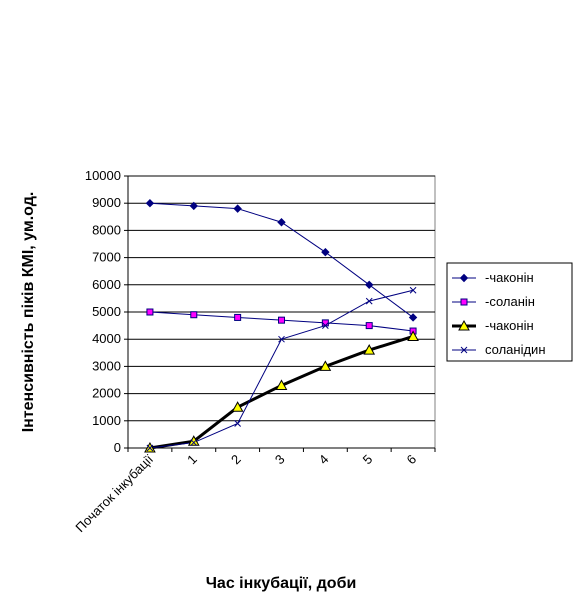 The image size is (577, 608). Describe the element at coordinates (117, 447) in the screenshot. I see `y-tick-label: 0` at that location.